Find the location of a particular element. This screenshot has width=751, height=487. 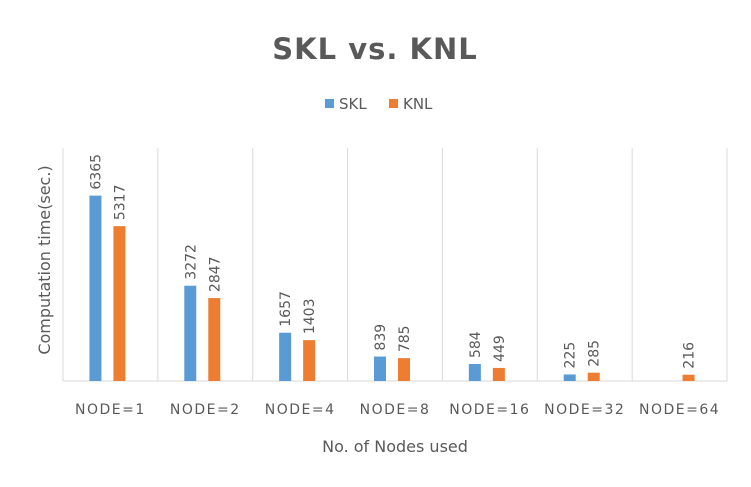

data-label-skl-node-4: 1657 is located at coordinates (286, 309).